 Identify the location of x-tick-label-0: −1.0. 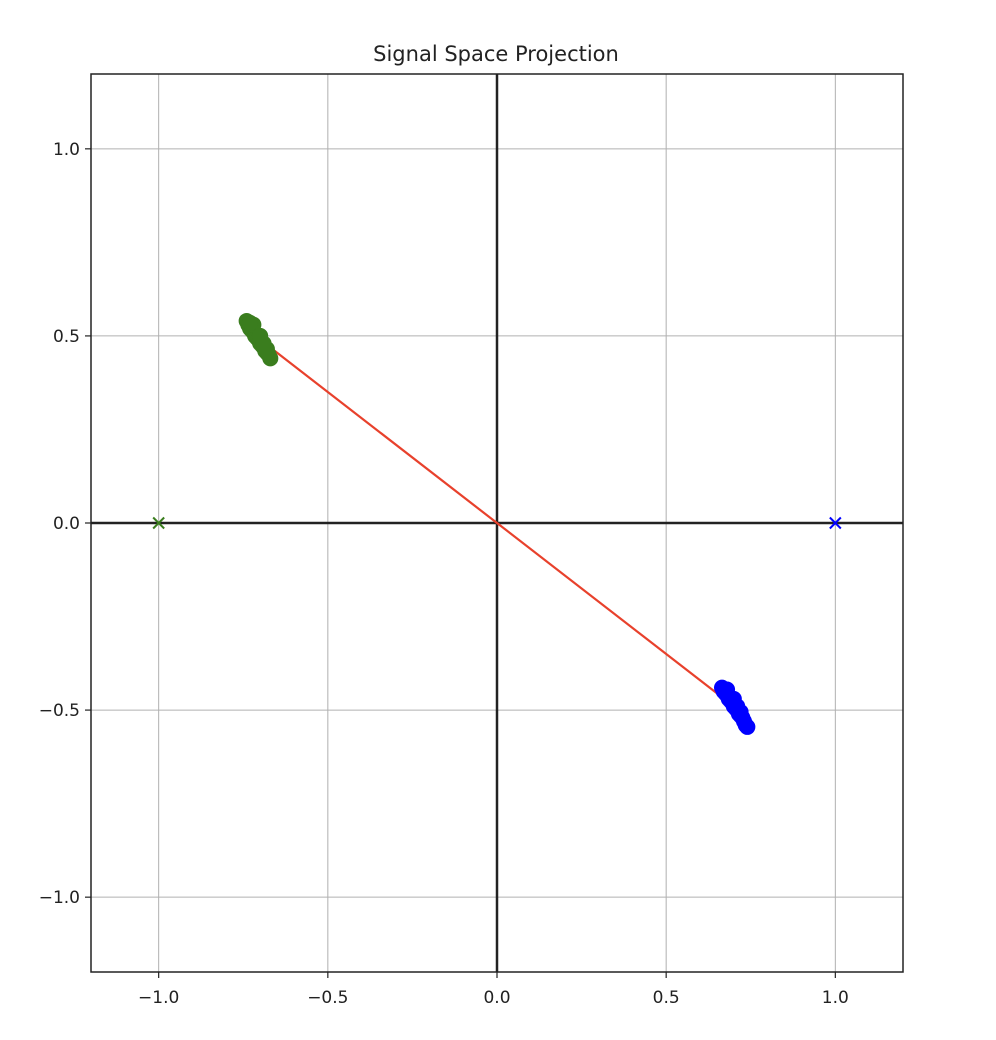
(158, 998).